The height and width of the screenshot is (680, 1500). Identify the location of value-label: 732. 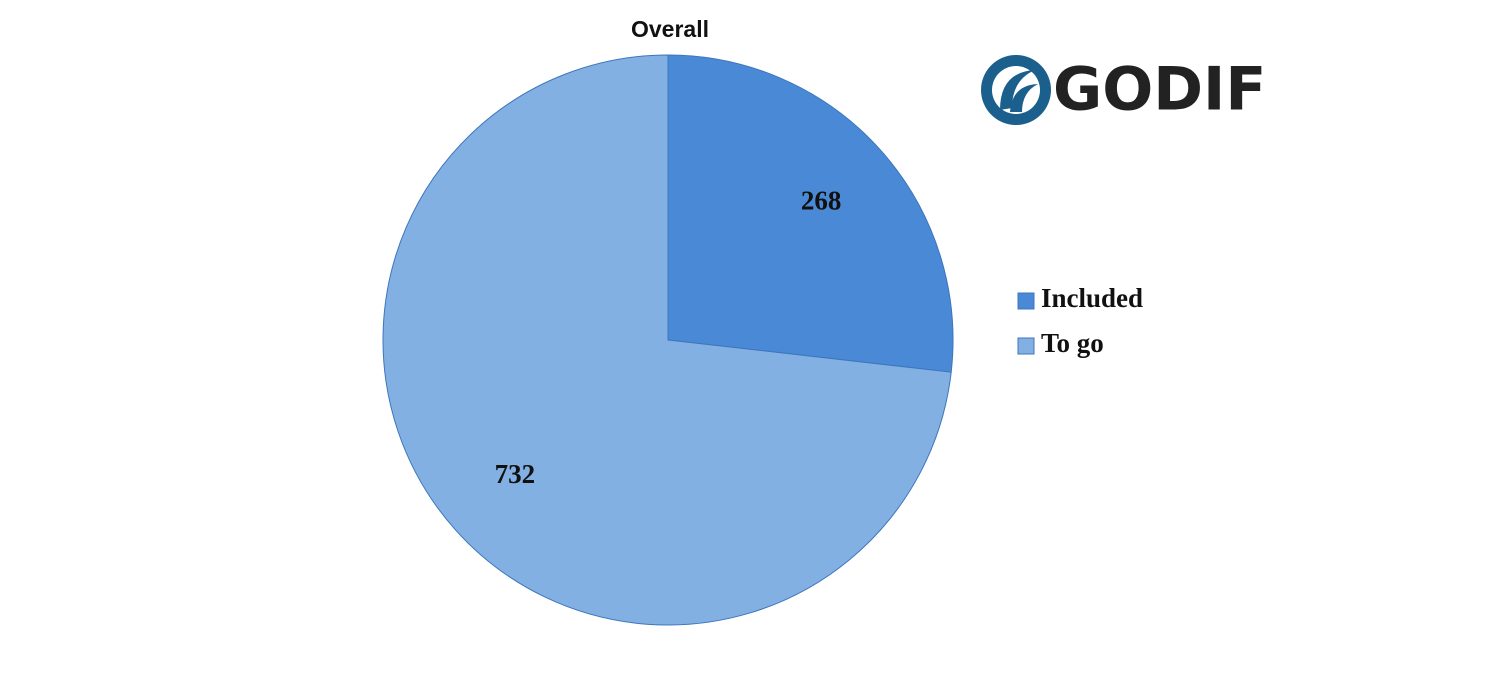
(515, 474).